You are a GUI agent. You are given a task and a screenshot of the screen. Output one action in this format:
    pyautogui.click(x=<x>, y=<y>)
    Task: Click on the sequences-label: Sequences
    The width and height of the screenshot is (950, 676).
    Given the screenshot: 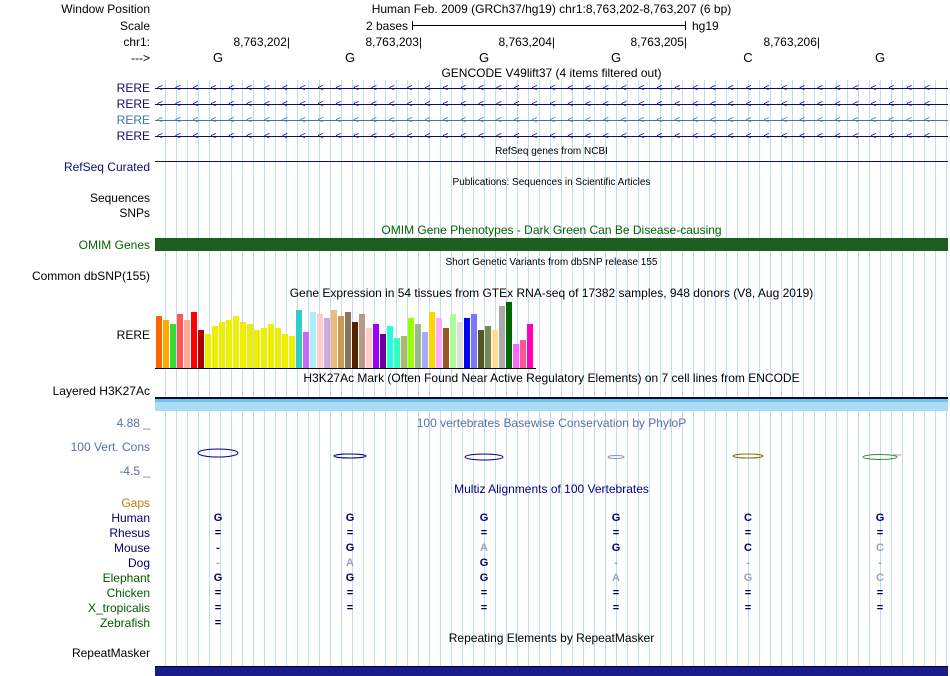 What is the action you would take?
    pyautogui.click(x=119, y=198)
    